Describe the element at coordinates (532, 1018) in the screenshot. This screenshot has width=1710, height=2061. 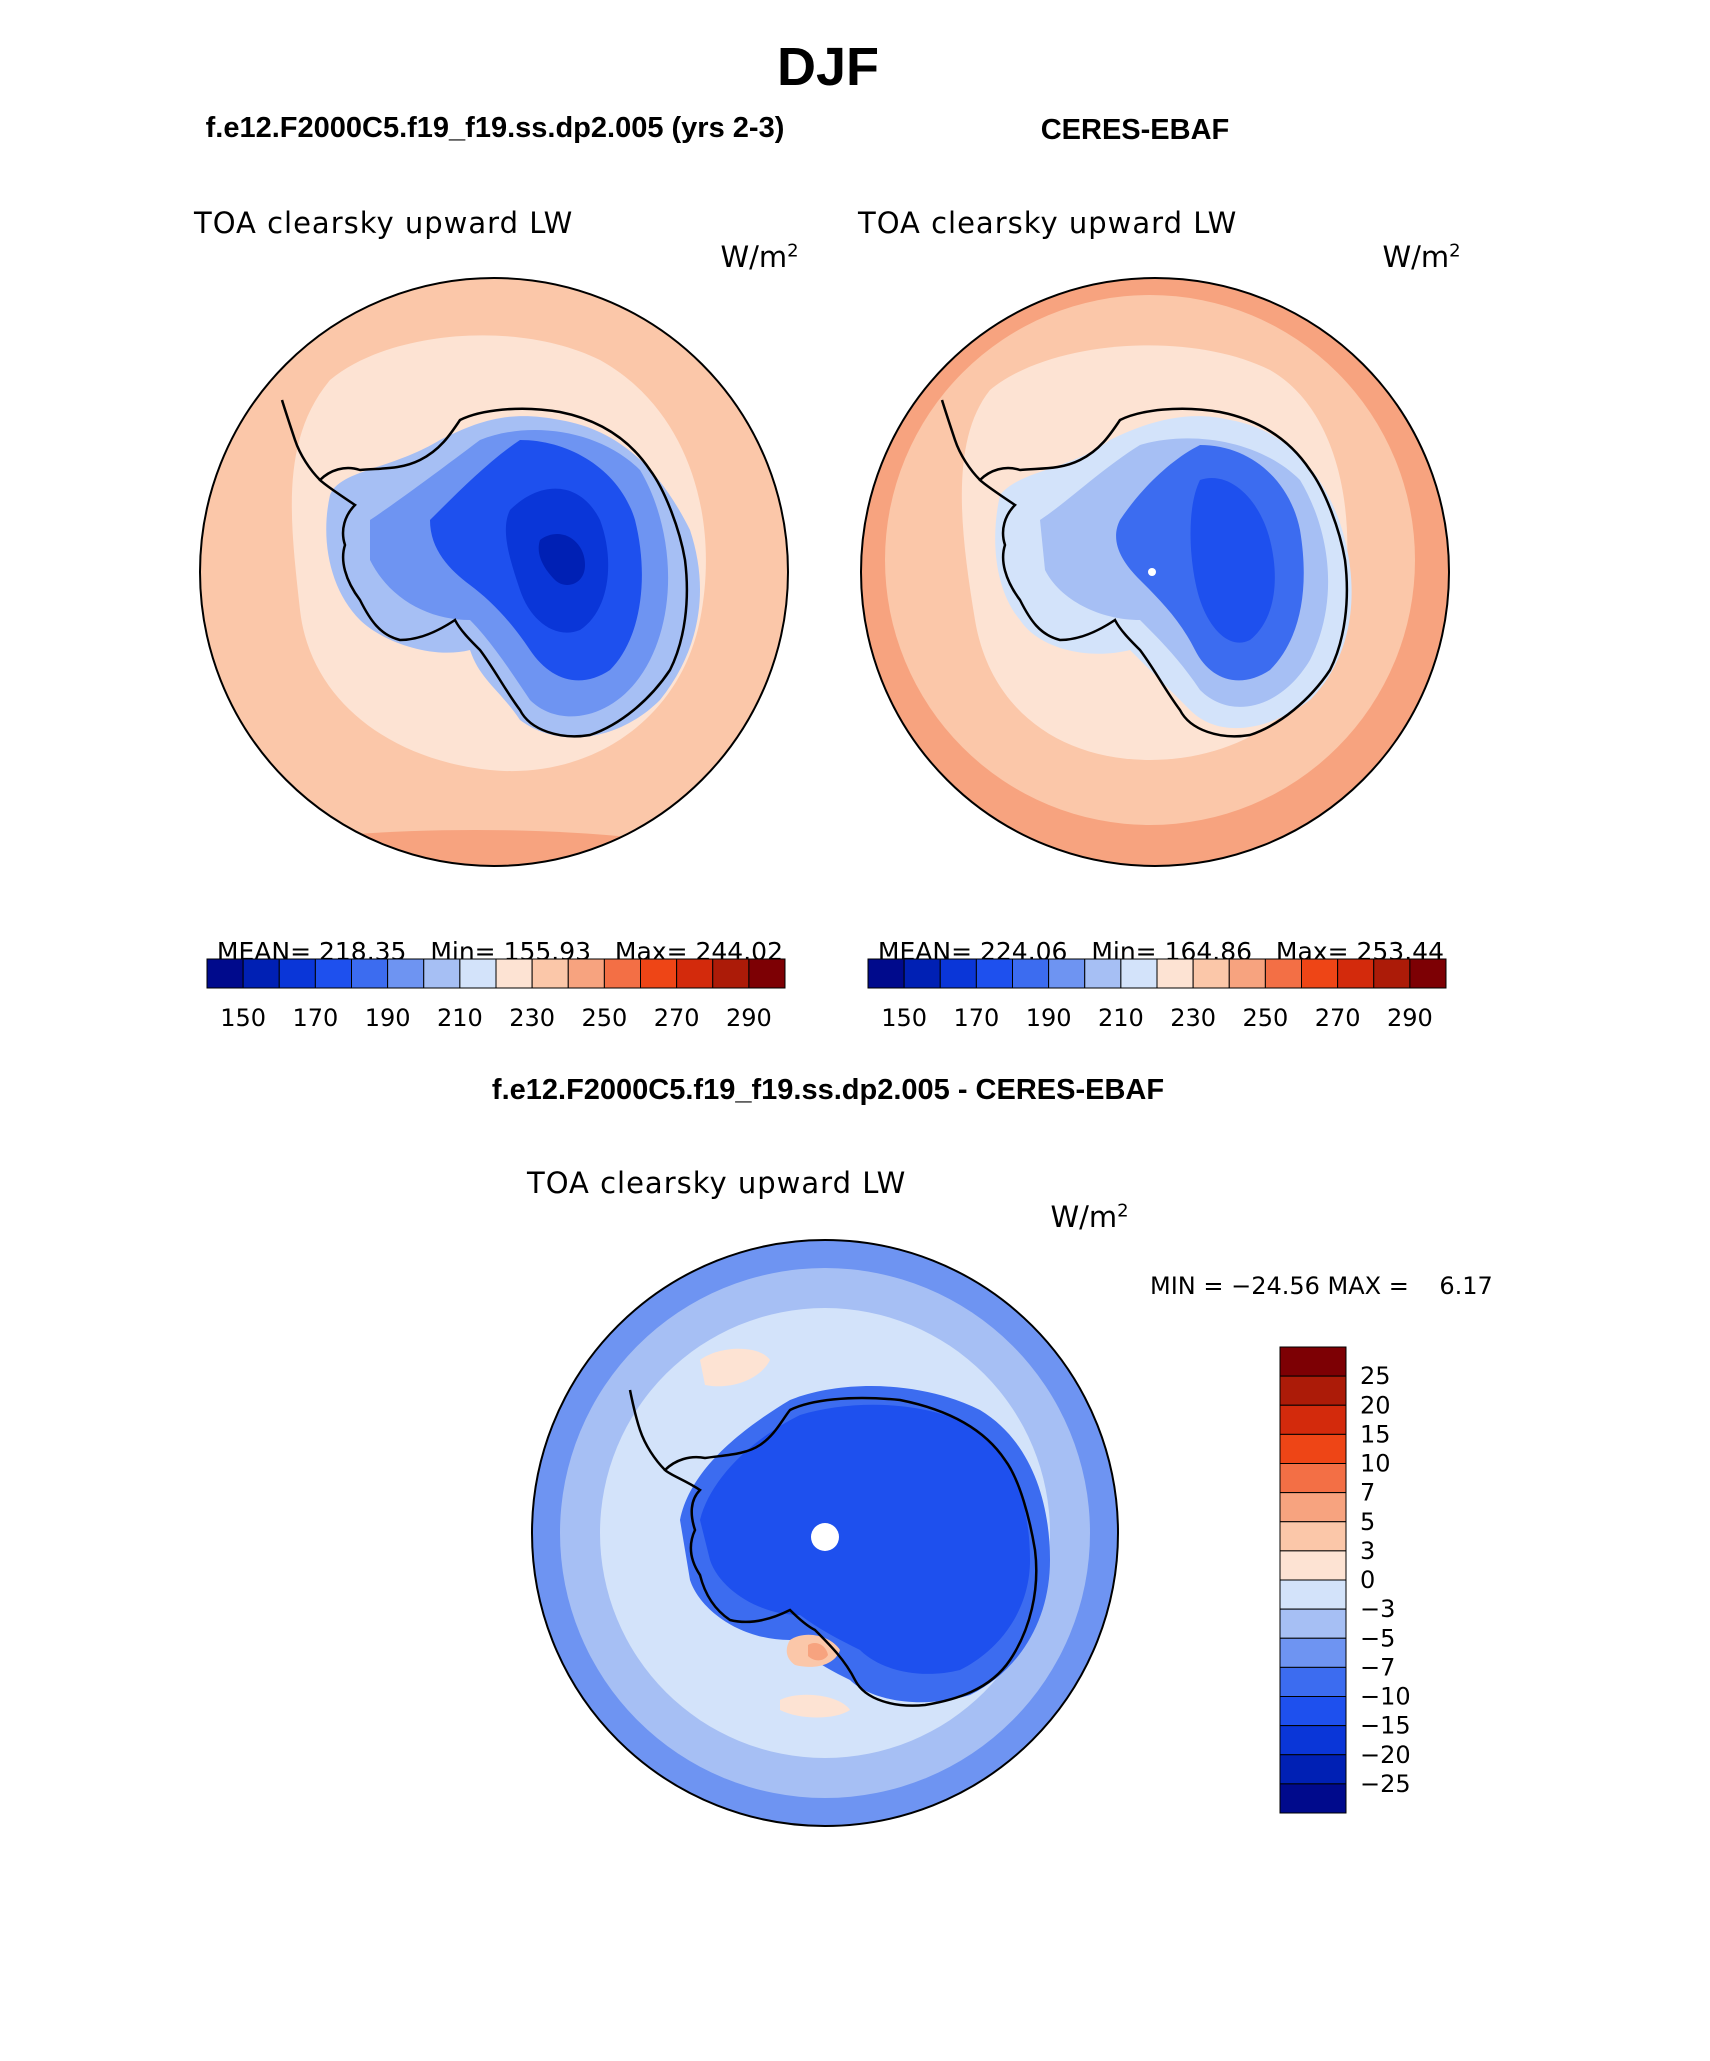
I see `colorbar-tick-label: 230` at that location.